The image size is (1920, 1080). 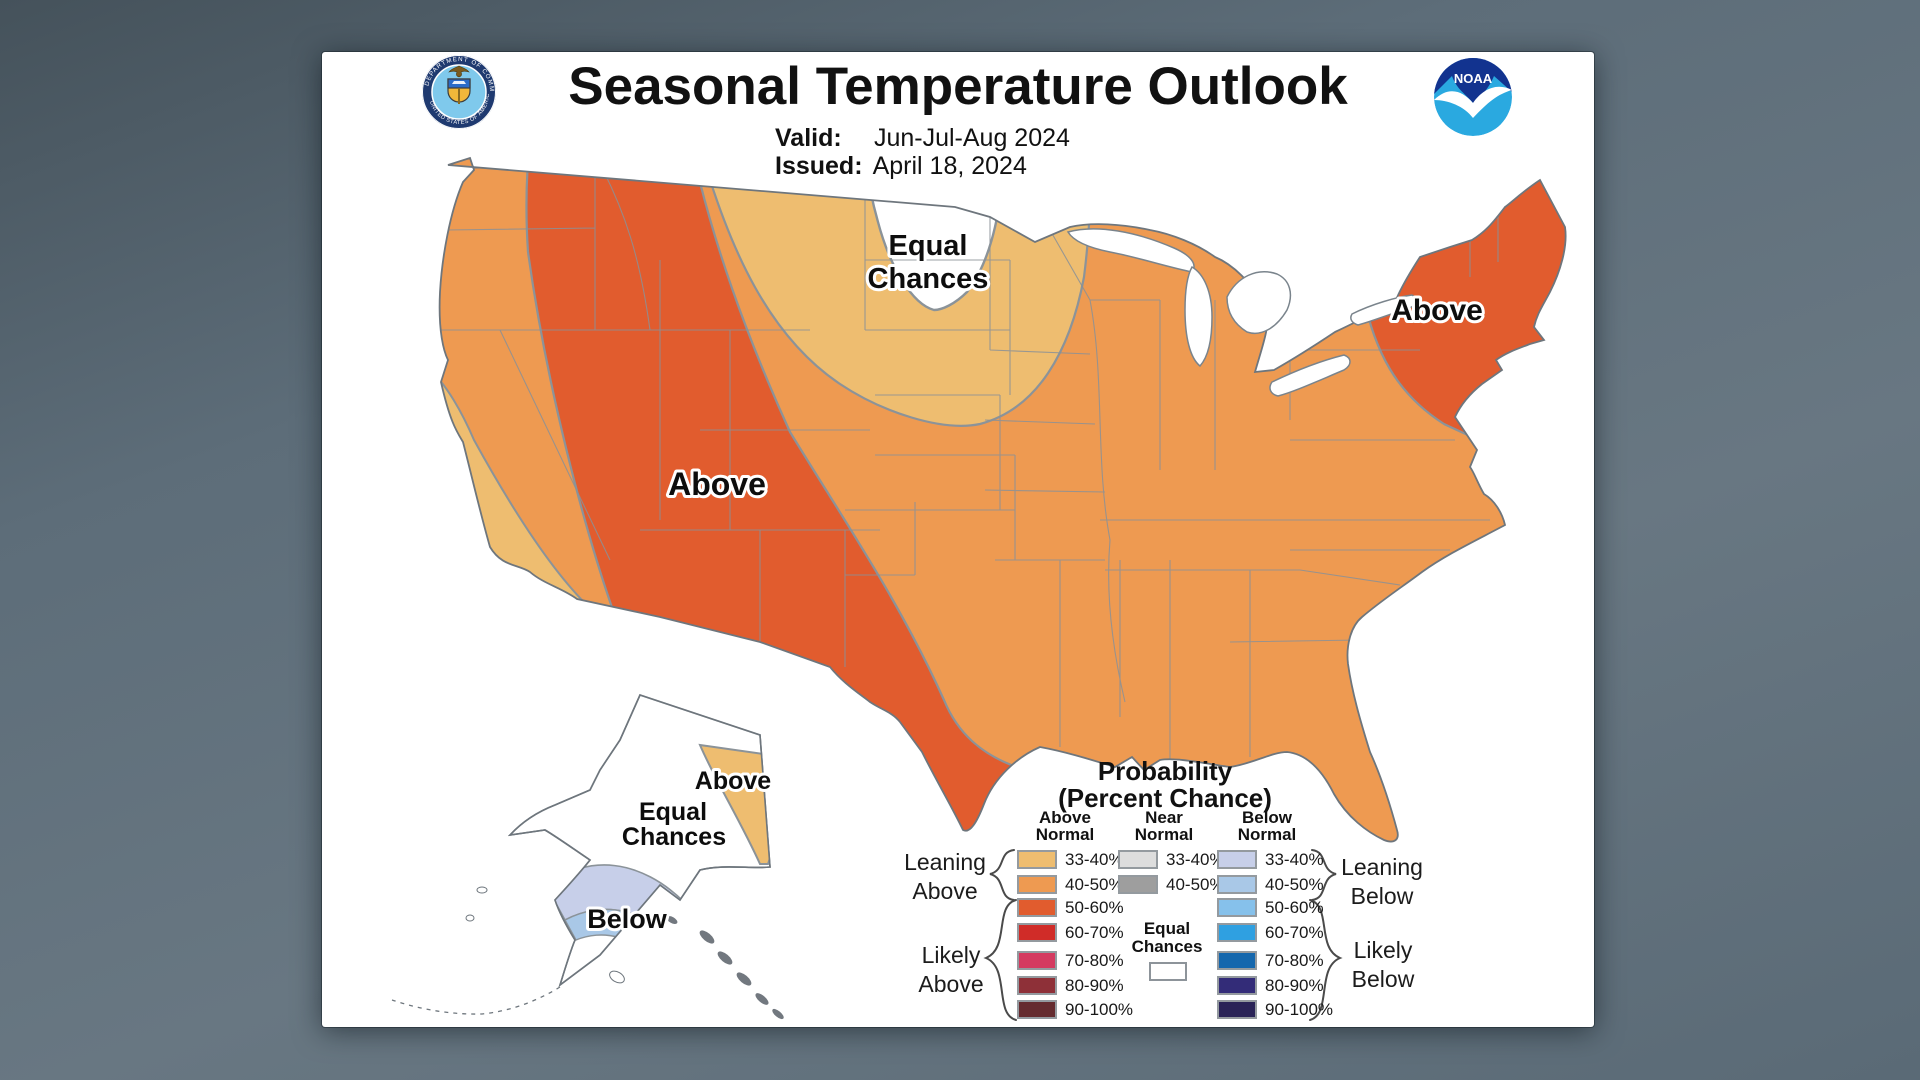 What do you see at coordinates (1270, 985) in the screenshot?
I see `legend-row-below-80-90: 80-90%` at bounding box center [1270, 985].